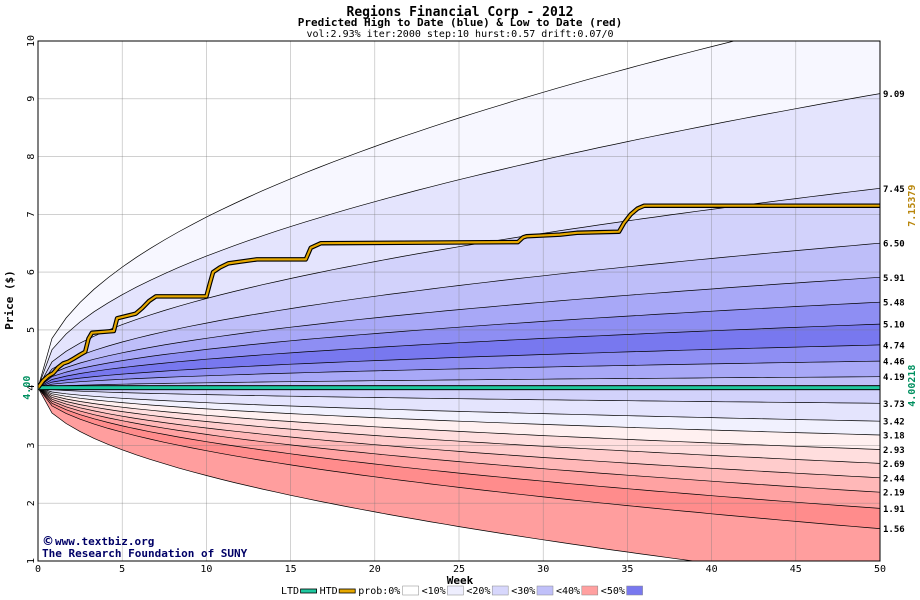 This screenshot has height=600, width=920. I want to click on ltd-line, so click(459, 388).